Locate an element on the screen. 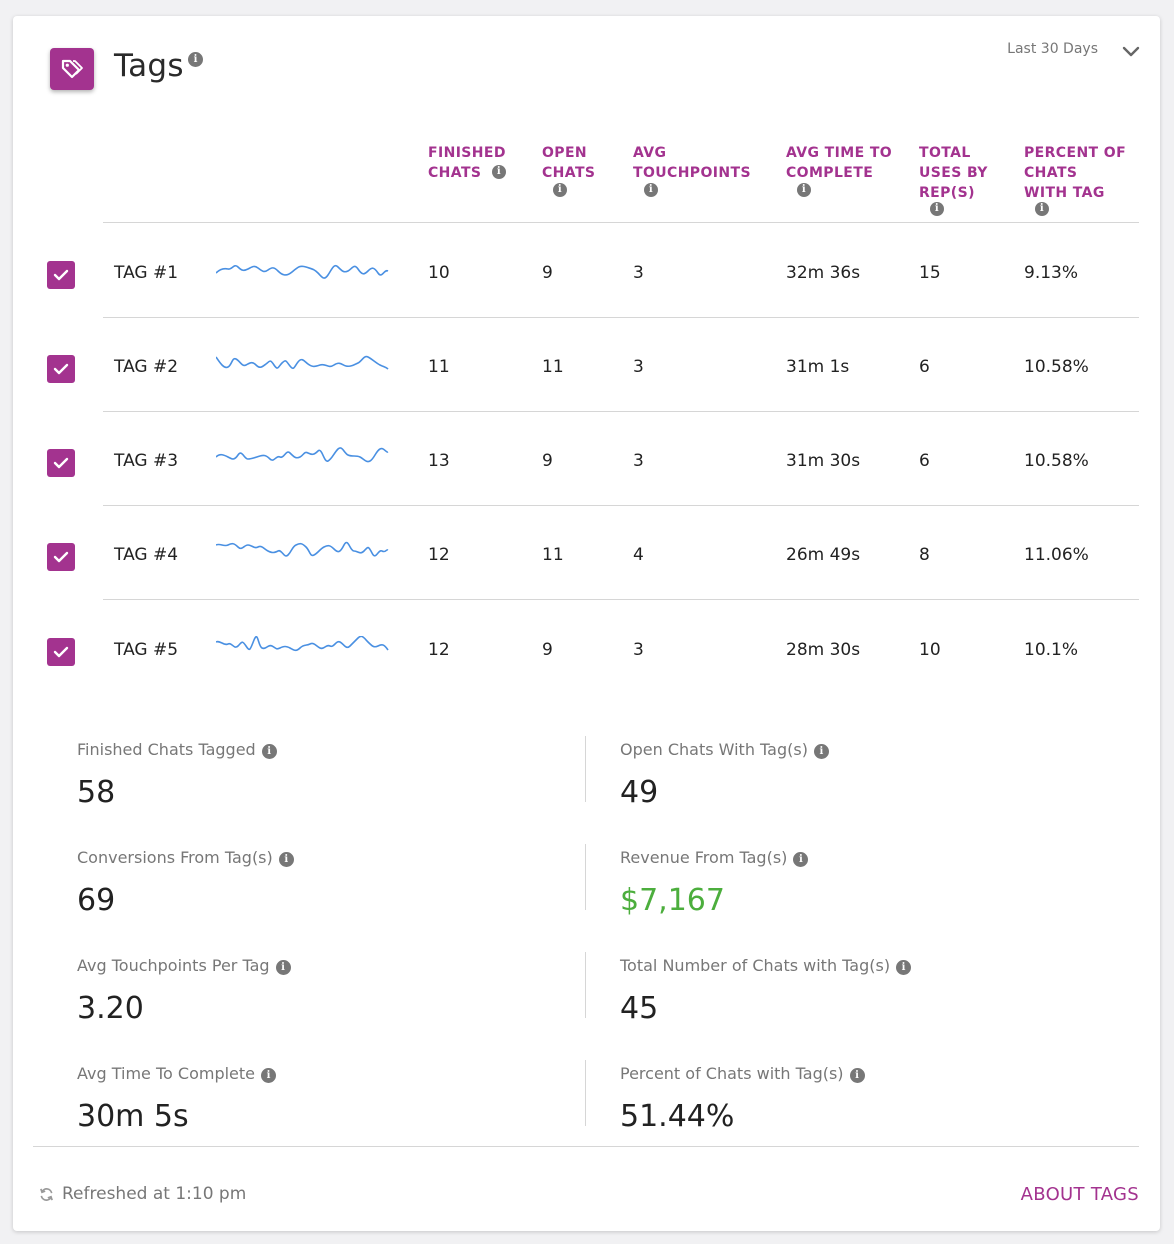  stat-label-text: Finished Chats Tagged is located at coordinates (166, 749).